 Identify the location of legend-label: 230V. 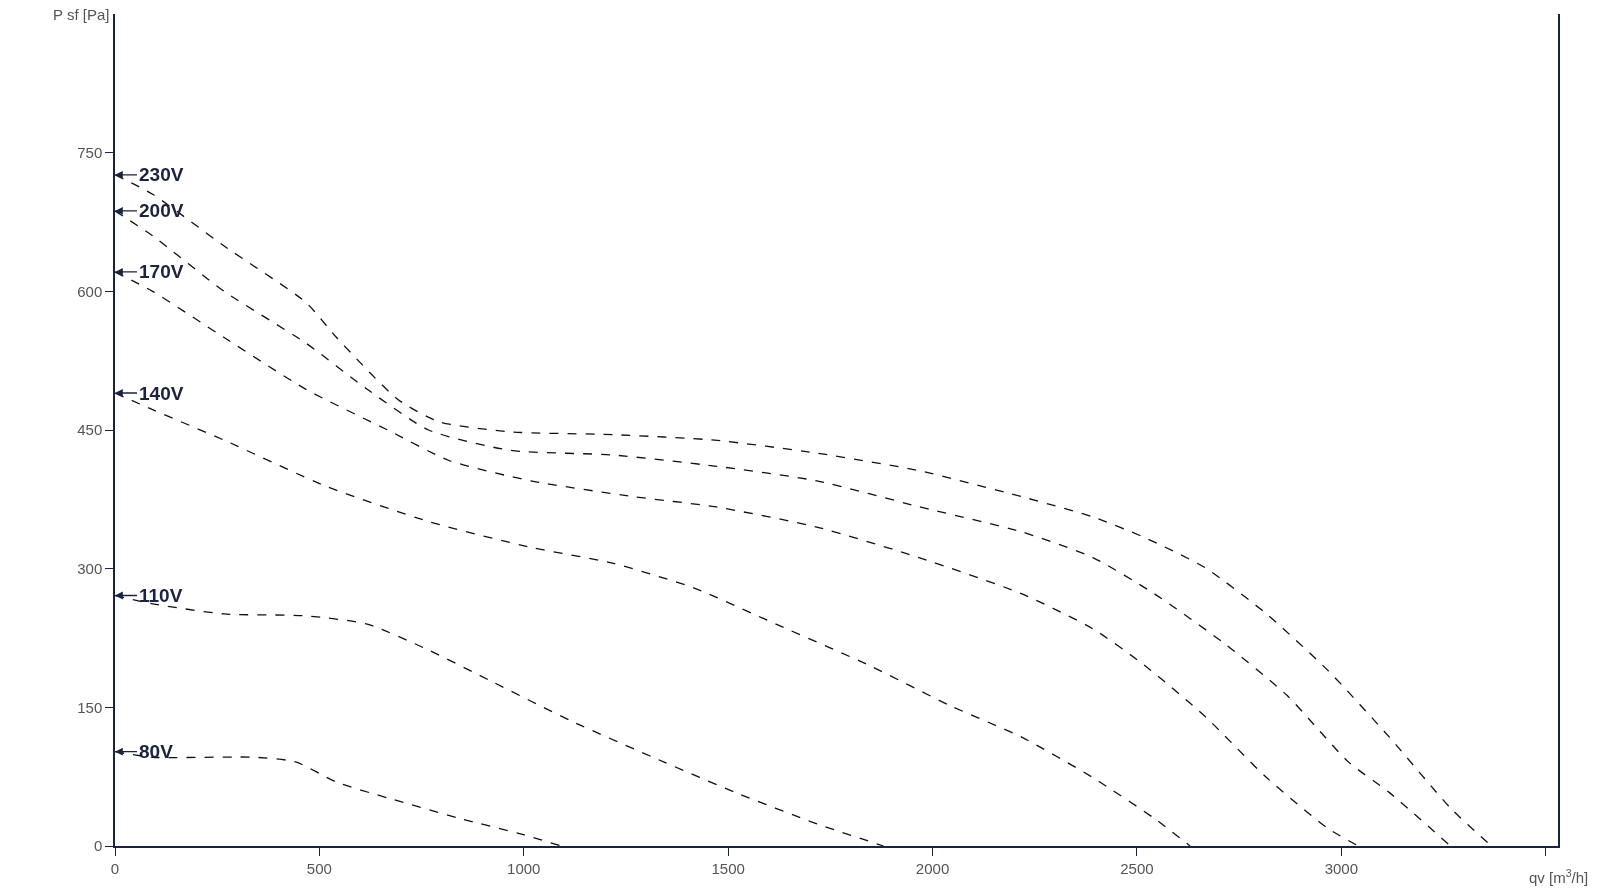
(161, 174).